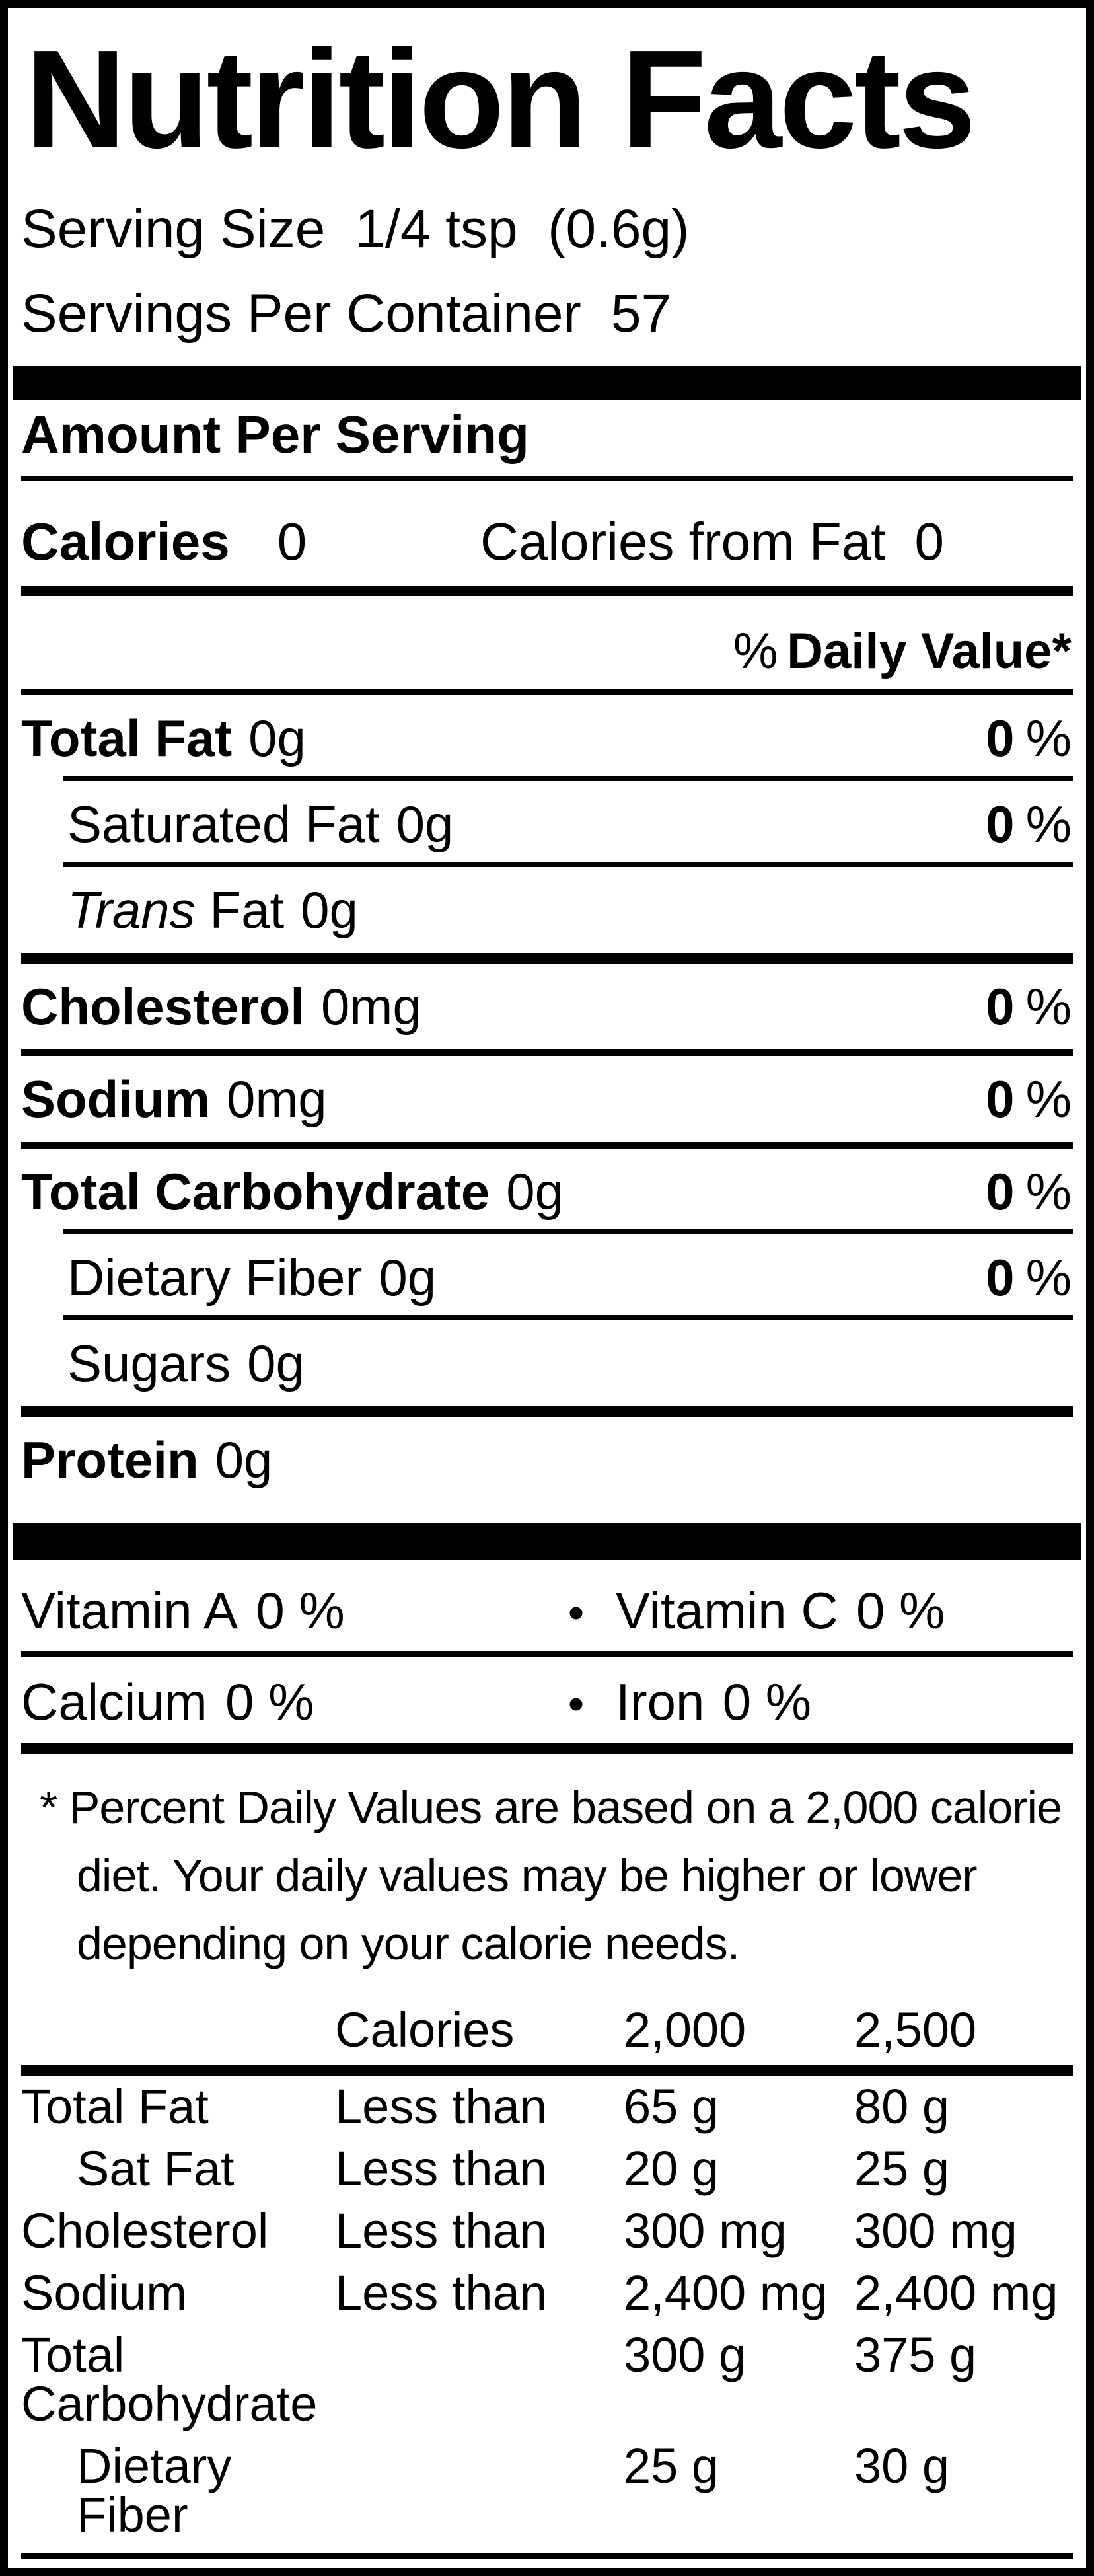  I want to click on calcium: Calcium 0 %, so click(278, 1701).